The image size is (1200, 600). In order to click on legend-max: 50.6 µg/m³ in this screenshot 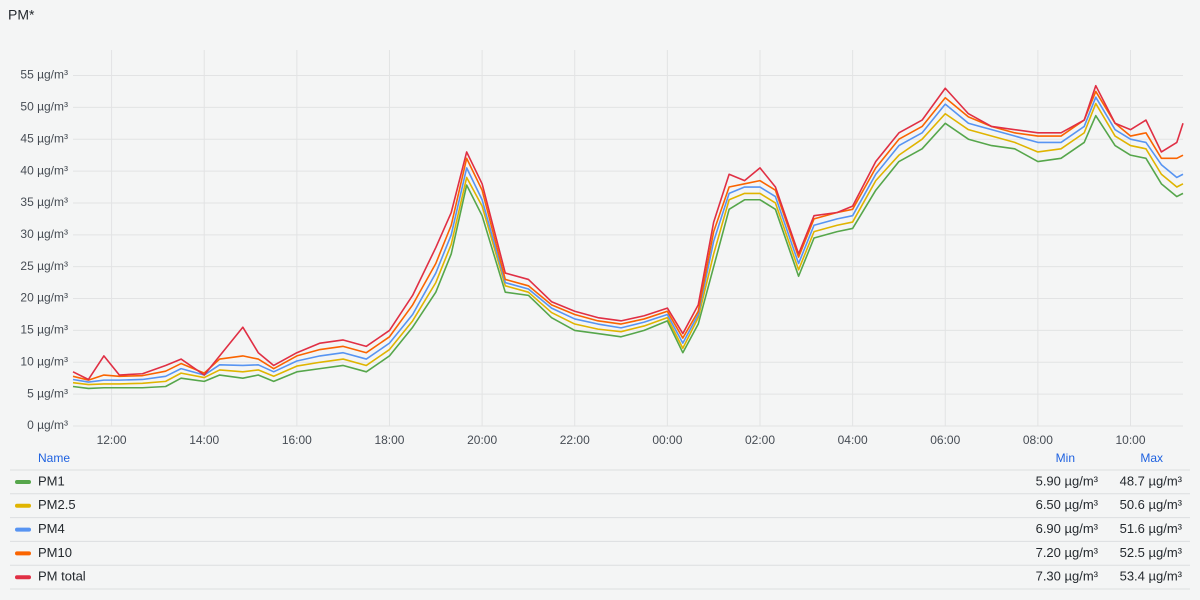, I will do `click(1151, 504)`.